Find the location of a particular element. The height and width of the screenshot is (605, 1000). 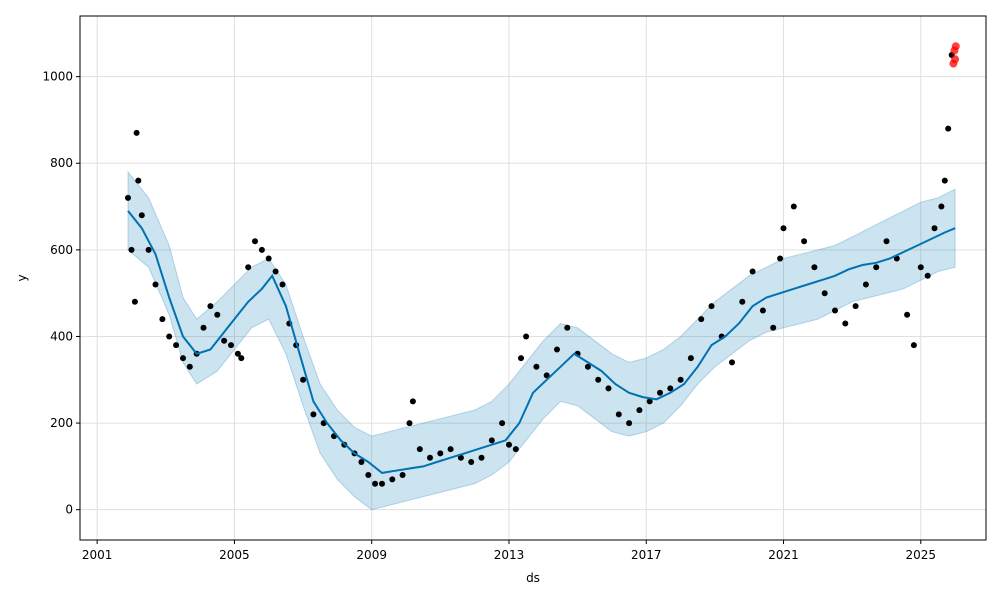

y-tick-label: 400 is located at coordinates (61, 336).